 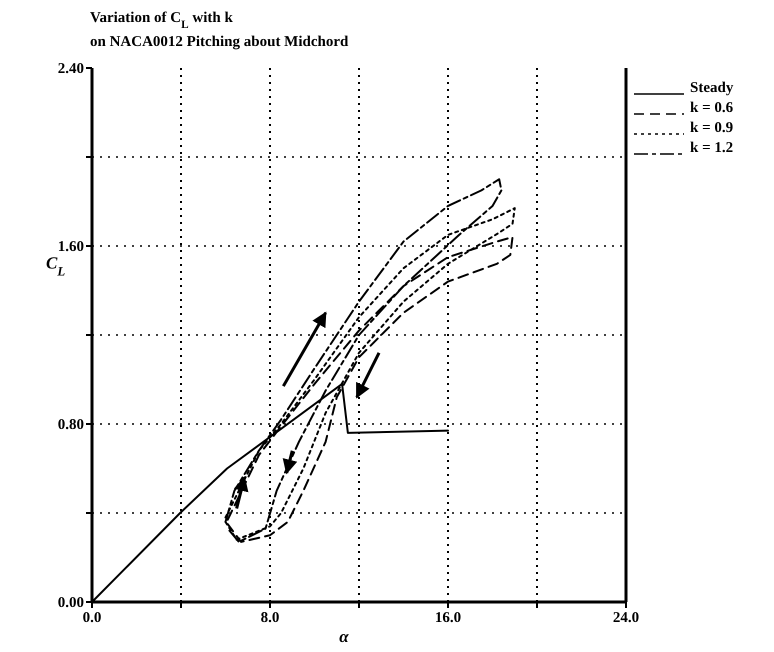 I want to click on x-axis-title: α, so click(x=344, y=636).